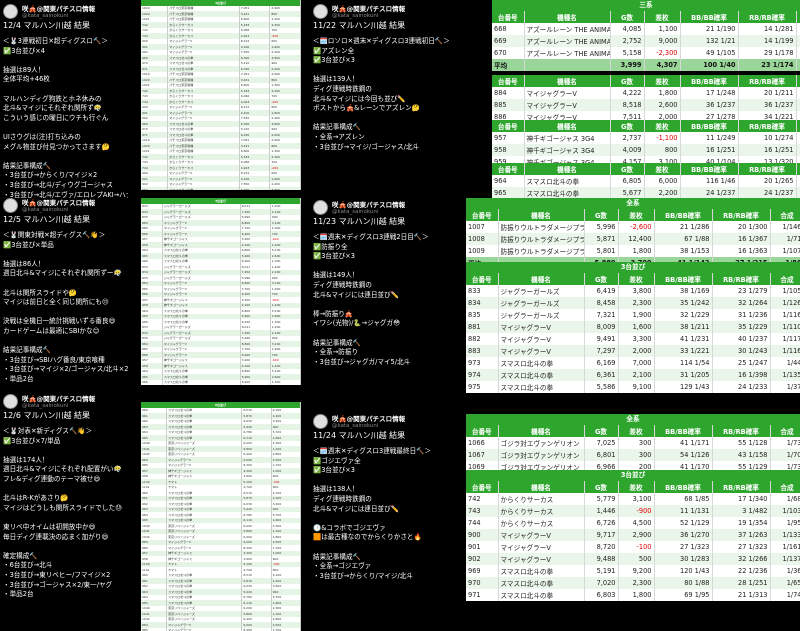 The width and height of the screenshot is (800, 631). What do you see at coordinates (508, 150) in the screenshot?
I see `table-cell: 958` at bounding box center [508, 150].